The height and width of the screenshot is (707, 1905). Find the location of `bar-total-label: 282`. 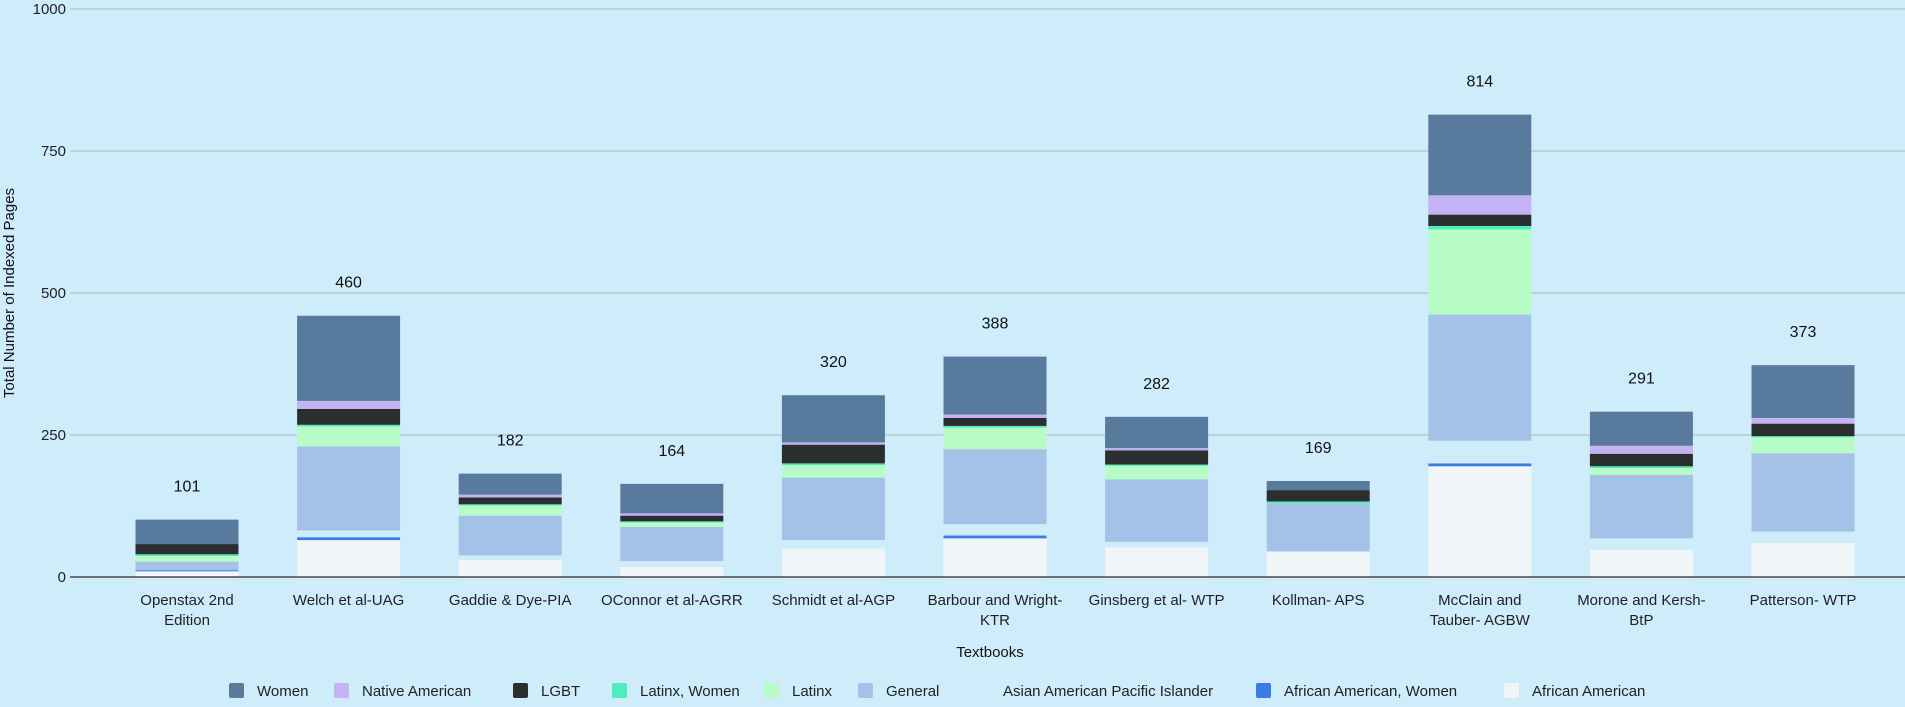

bar-total-label: 282 is located at coordinates (1156, 384).